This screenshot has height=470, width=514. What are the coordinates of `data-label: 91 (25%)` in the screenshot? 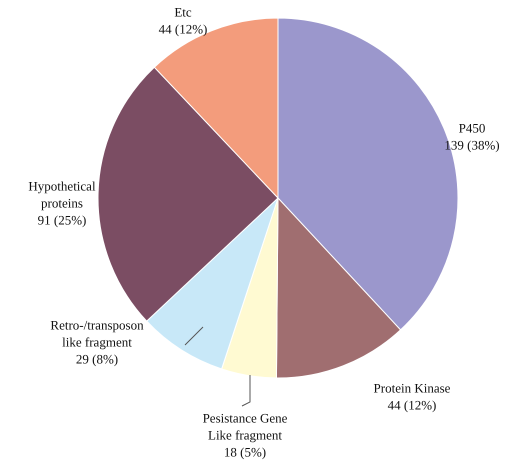 It's located at (62, 220).